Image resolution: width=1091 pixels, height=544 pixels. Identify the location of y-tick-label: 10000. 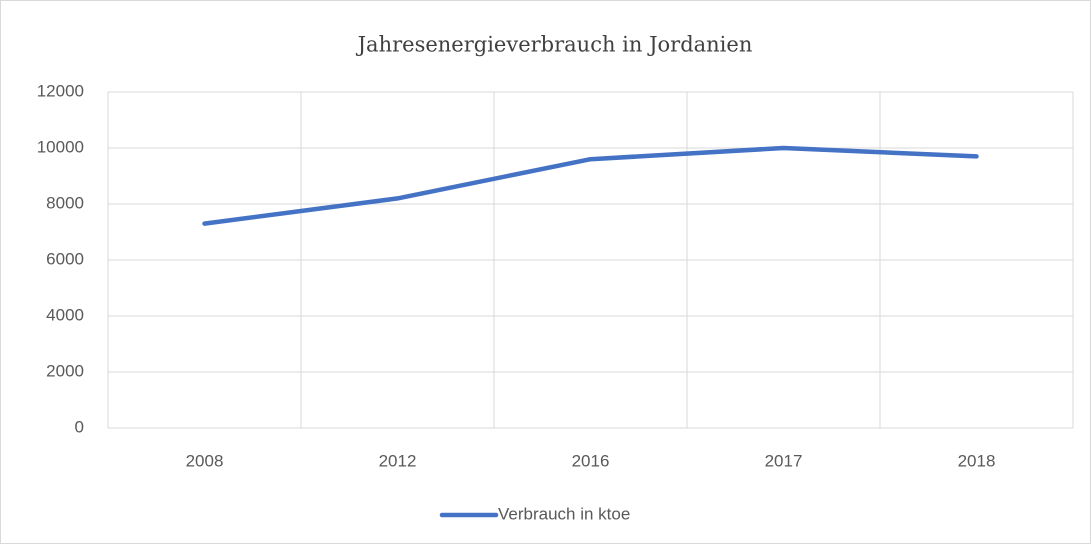
(60, 146).